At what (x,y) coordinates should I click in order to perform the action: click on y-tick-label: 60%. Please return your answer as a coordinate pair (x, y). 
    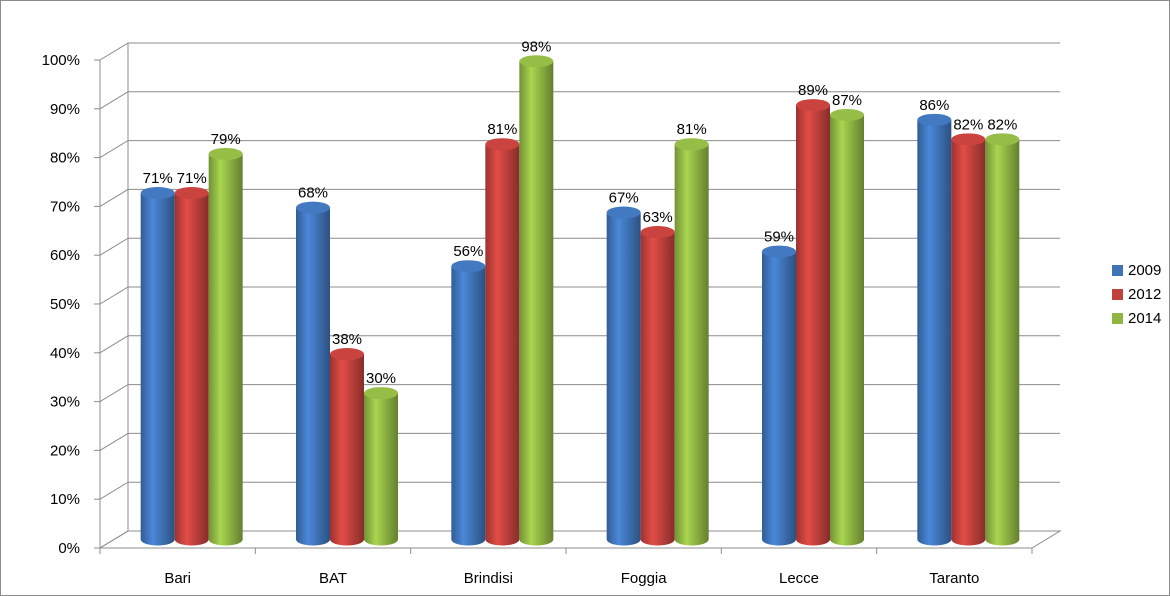
    Looking at the image, I should click on (65, 255).